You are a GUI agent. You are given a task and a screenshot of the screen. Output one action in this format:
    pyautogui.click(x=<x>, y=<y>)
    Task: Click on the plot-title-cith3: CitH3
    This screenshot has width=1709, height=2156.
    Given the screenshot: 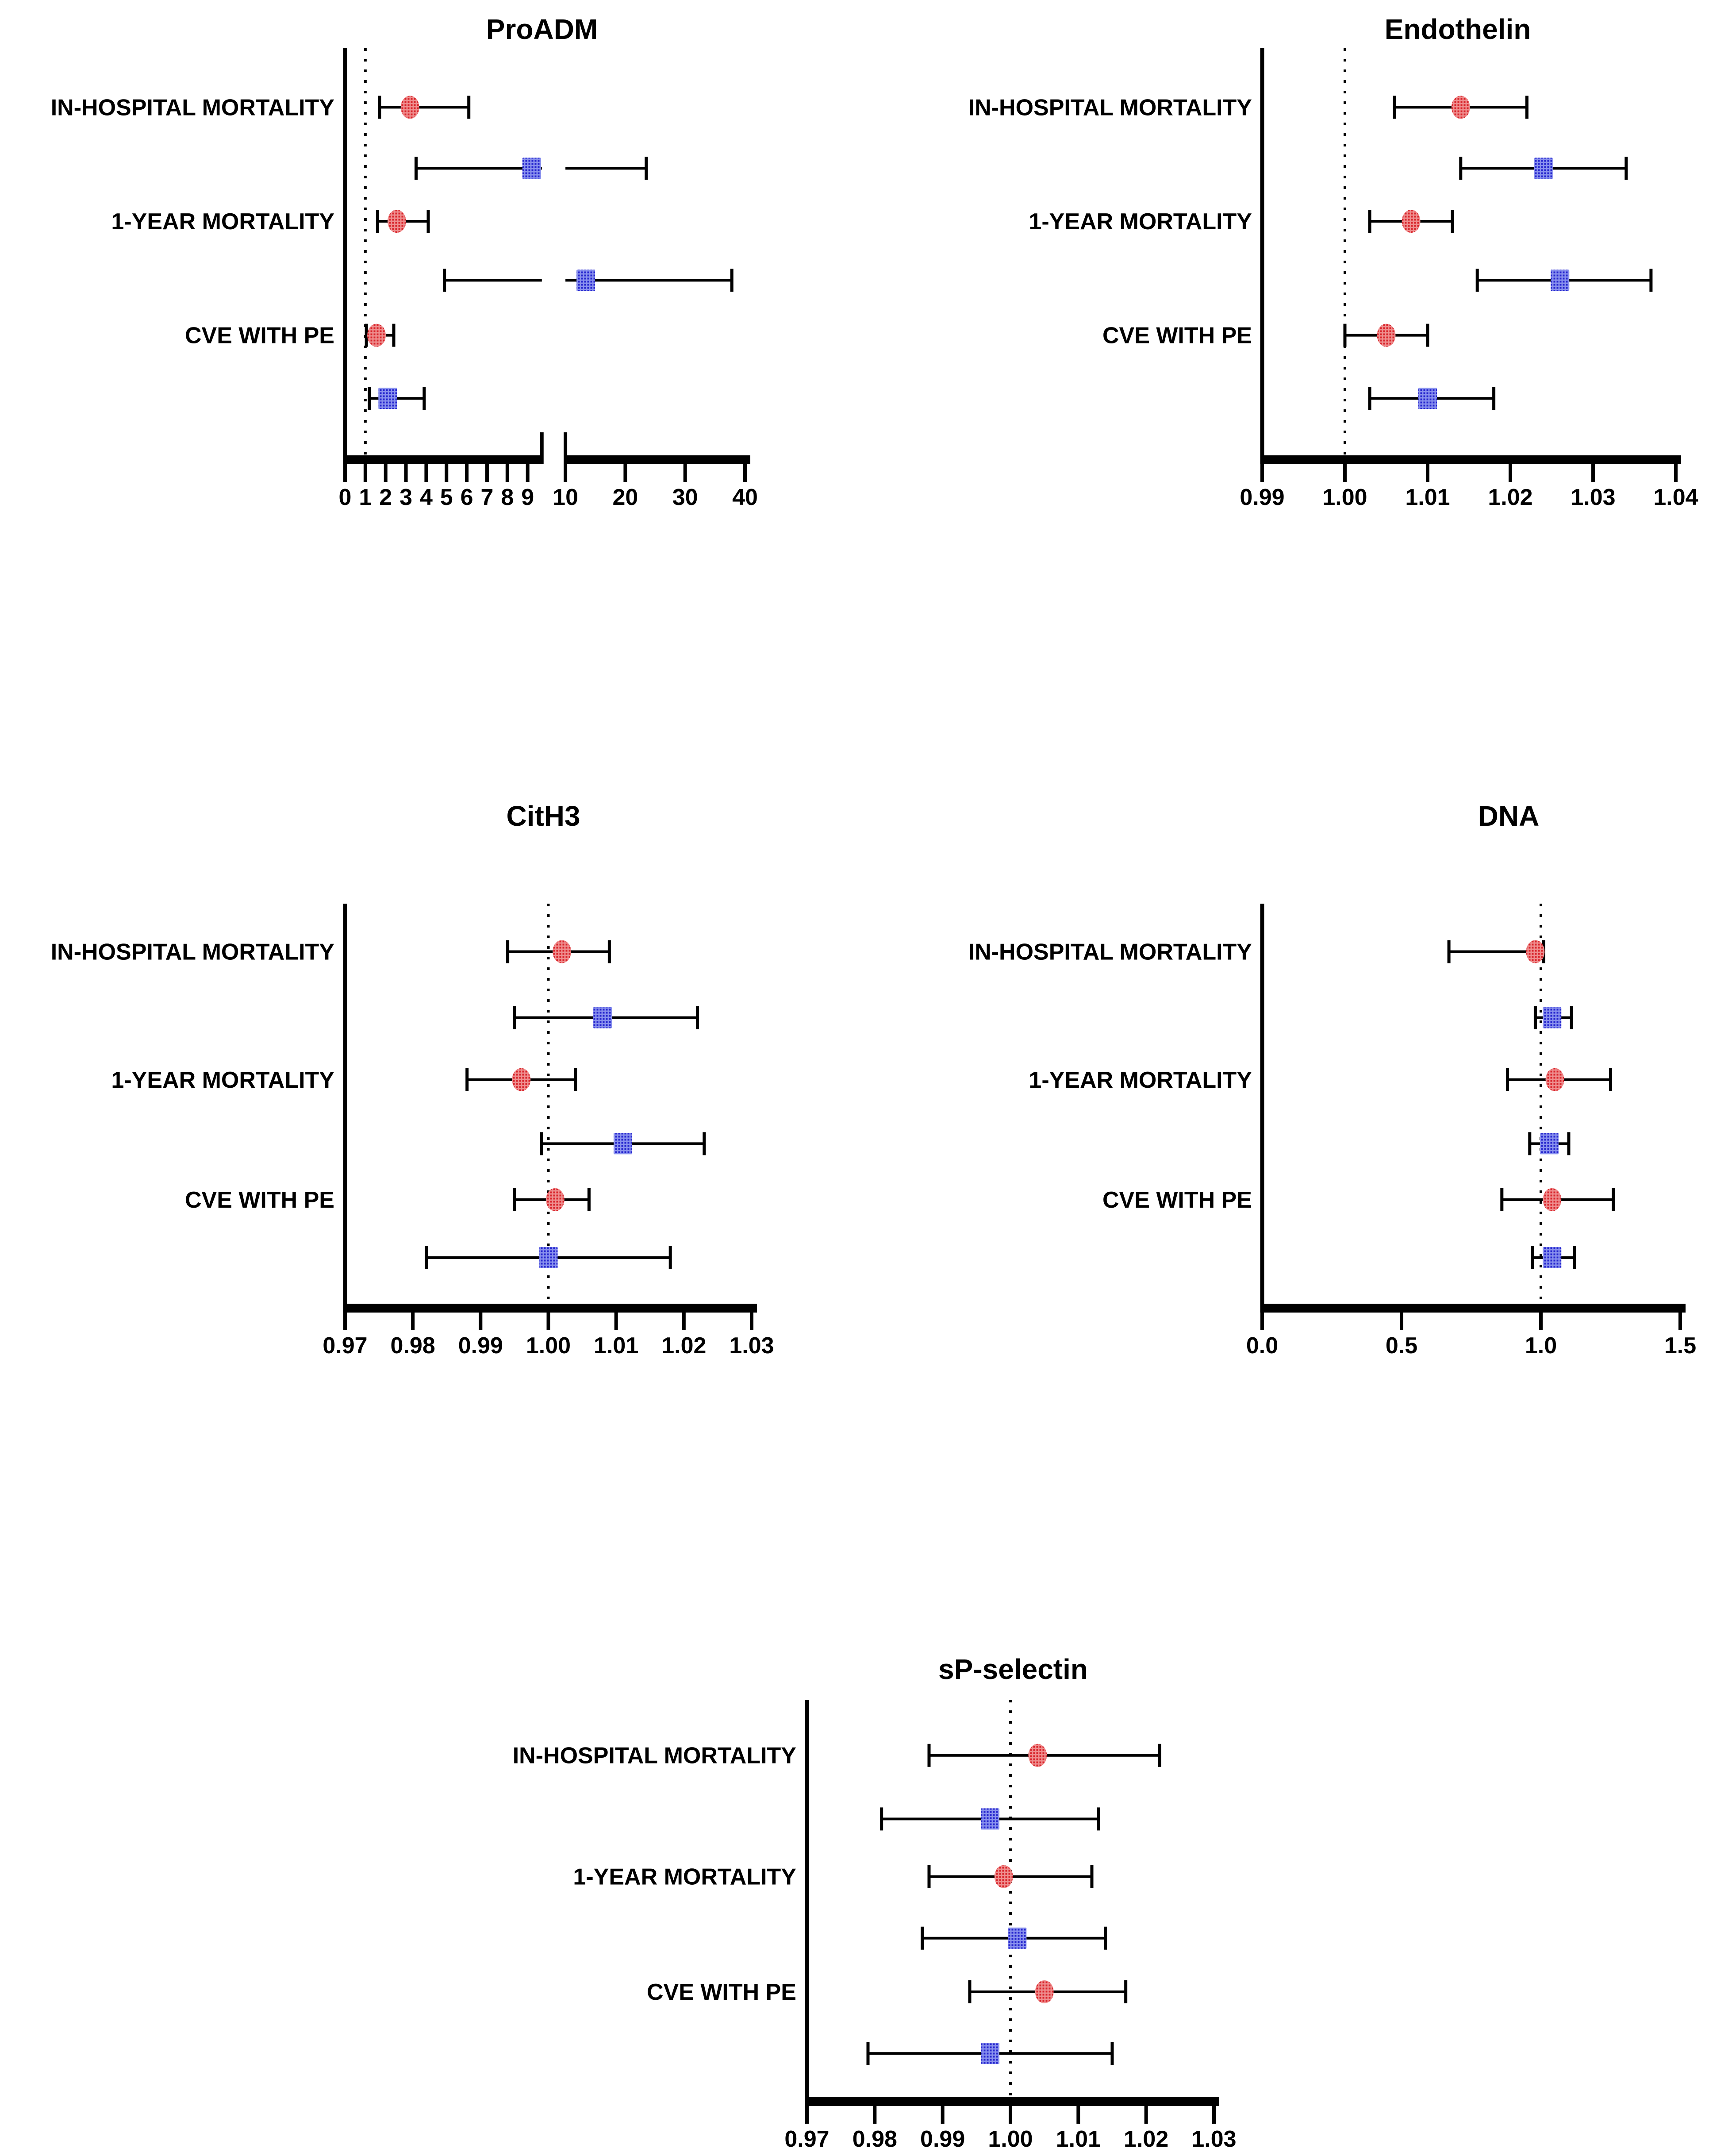 What is the action you would take?
    pyautogui.click(x=543, y=816)
    